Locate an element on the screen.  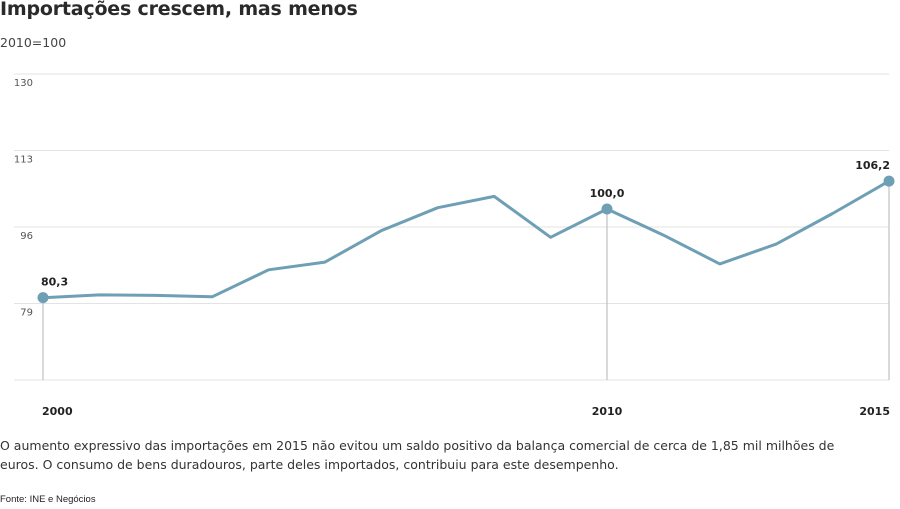
y-tick-label: 113 is located at coordinates (23, 160).